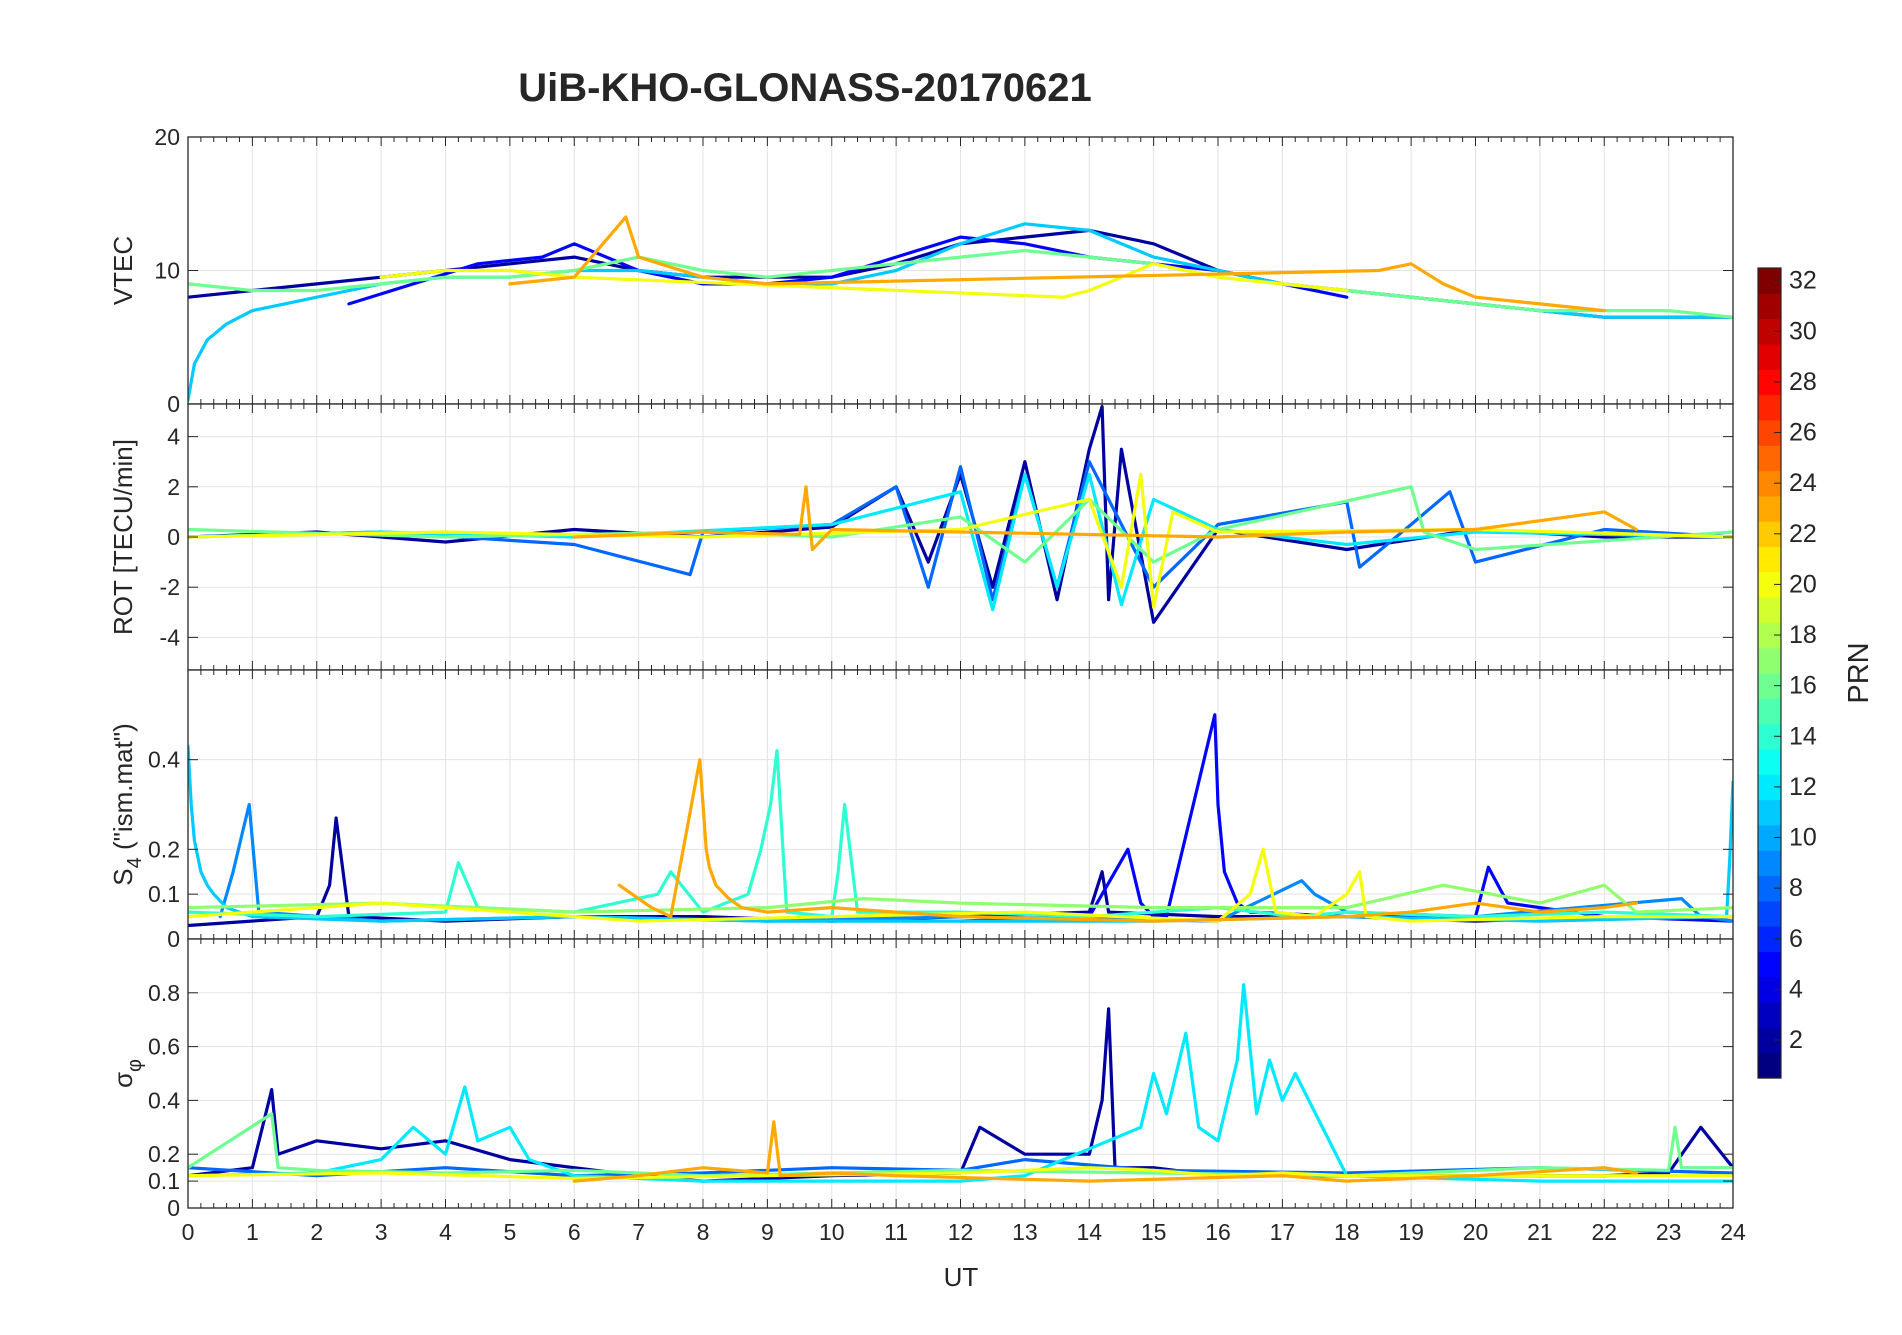 The height and width of the screenshot is (1335, 1902). What do you see at coordinates (135, 1065) in the screenshot?
I see `y-axis-label-subscript: φ` at bounding box center [135, 1065].